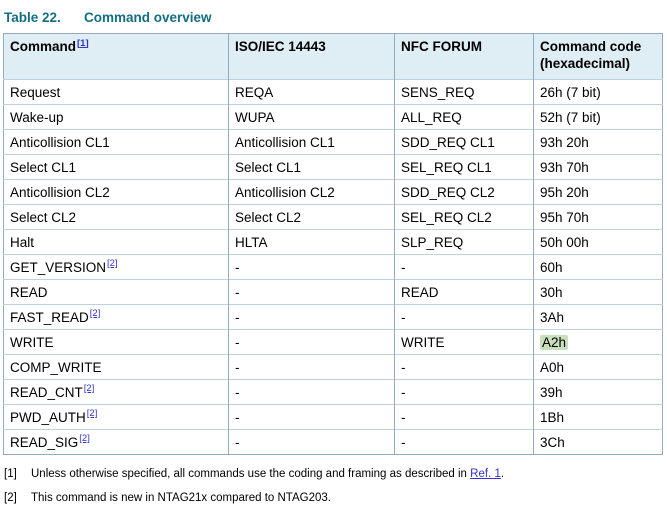 Image resolution: width=667 pixels, height=510 pixels. Describe the element at coordinates (311, 117) in the screenshot. I see `iso-cell: WUPA` at that location.